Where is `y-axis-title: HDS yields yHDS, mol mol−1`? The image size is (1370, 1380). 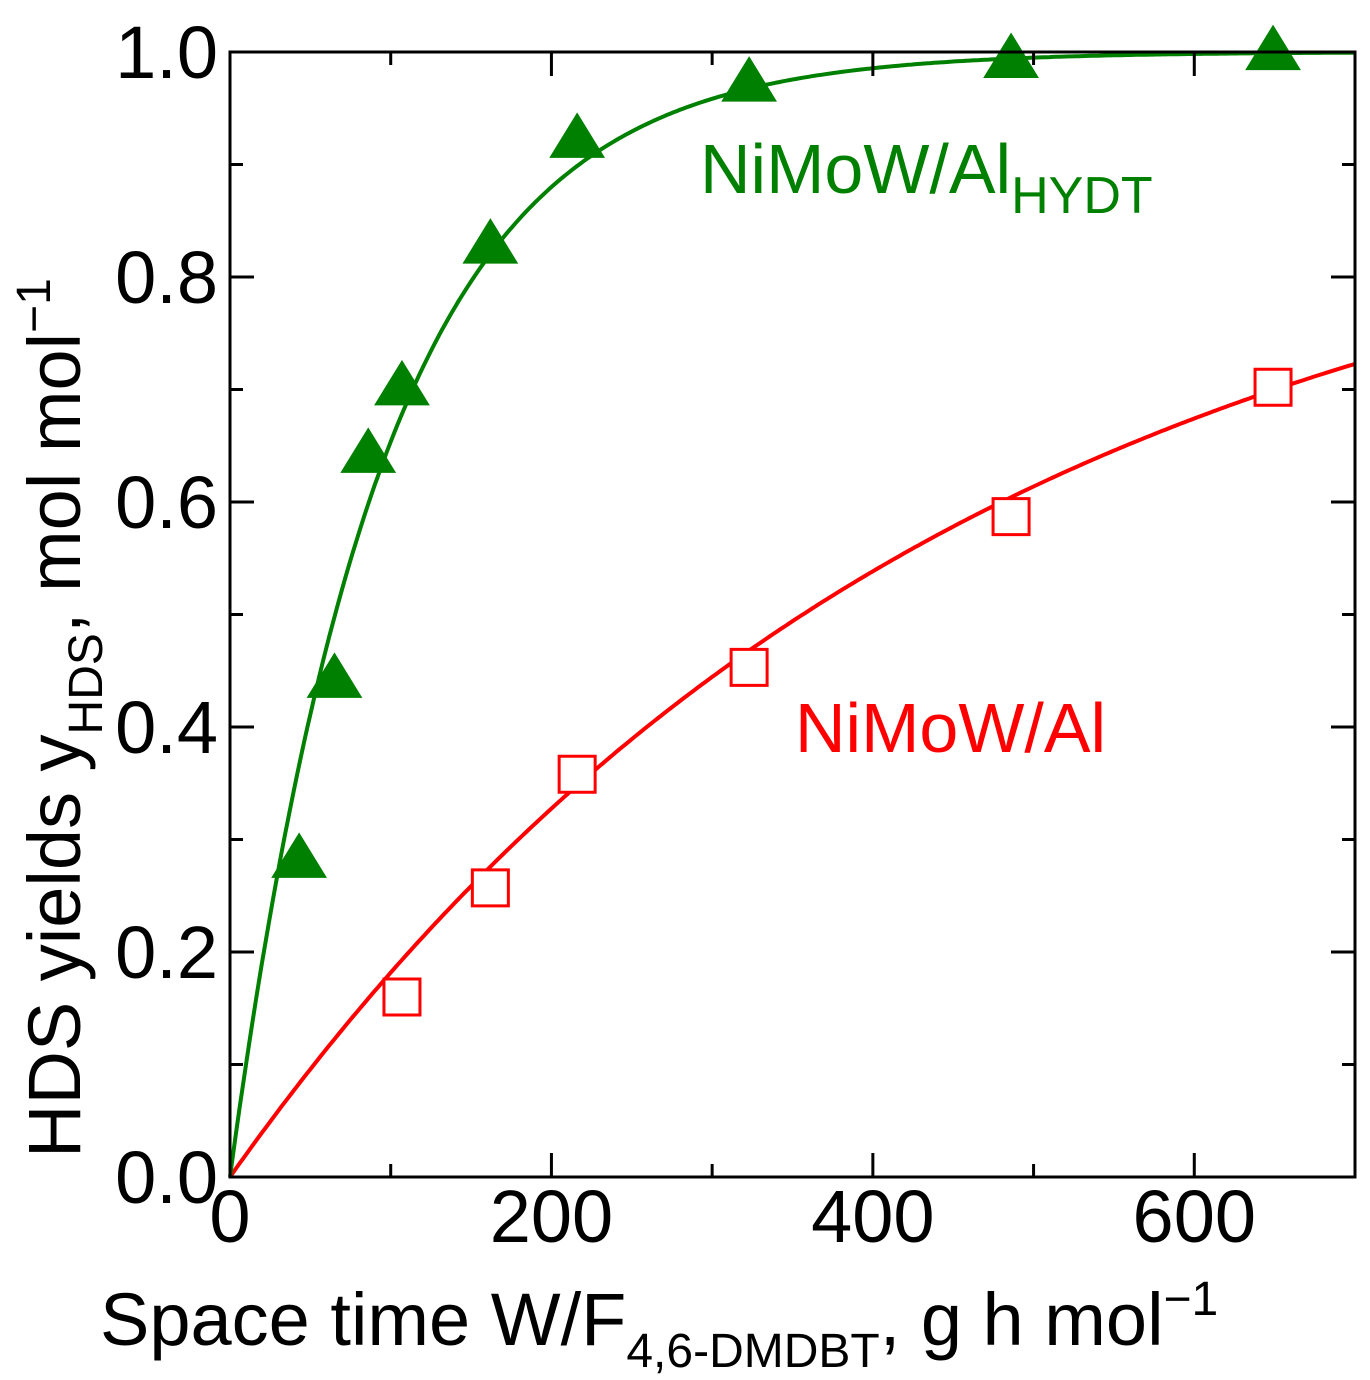 y-axis-title: HDS yields yHDS, mol mol−1 is located at coordinates (60, 718).